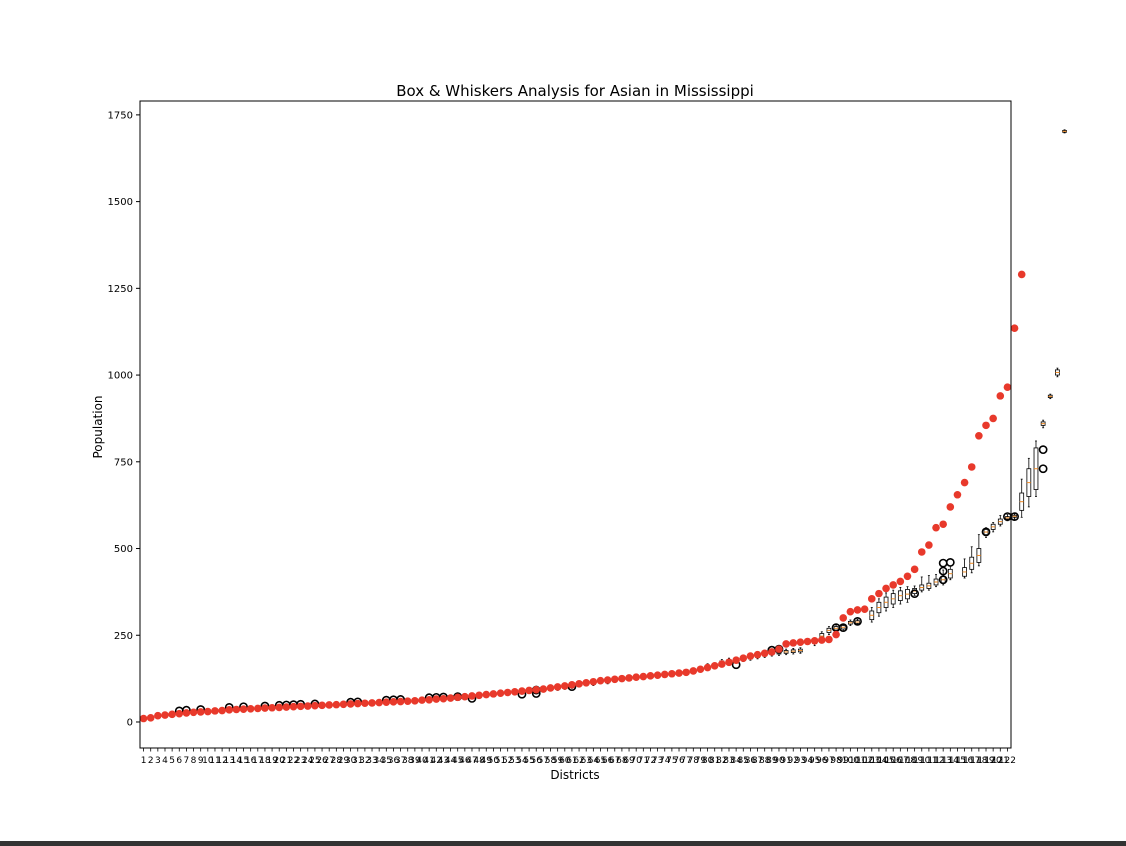  Describe the element at coordinates (694, 761) in the screenshot. I see `x-tick-label: 78` at that location.